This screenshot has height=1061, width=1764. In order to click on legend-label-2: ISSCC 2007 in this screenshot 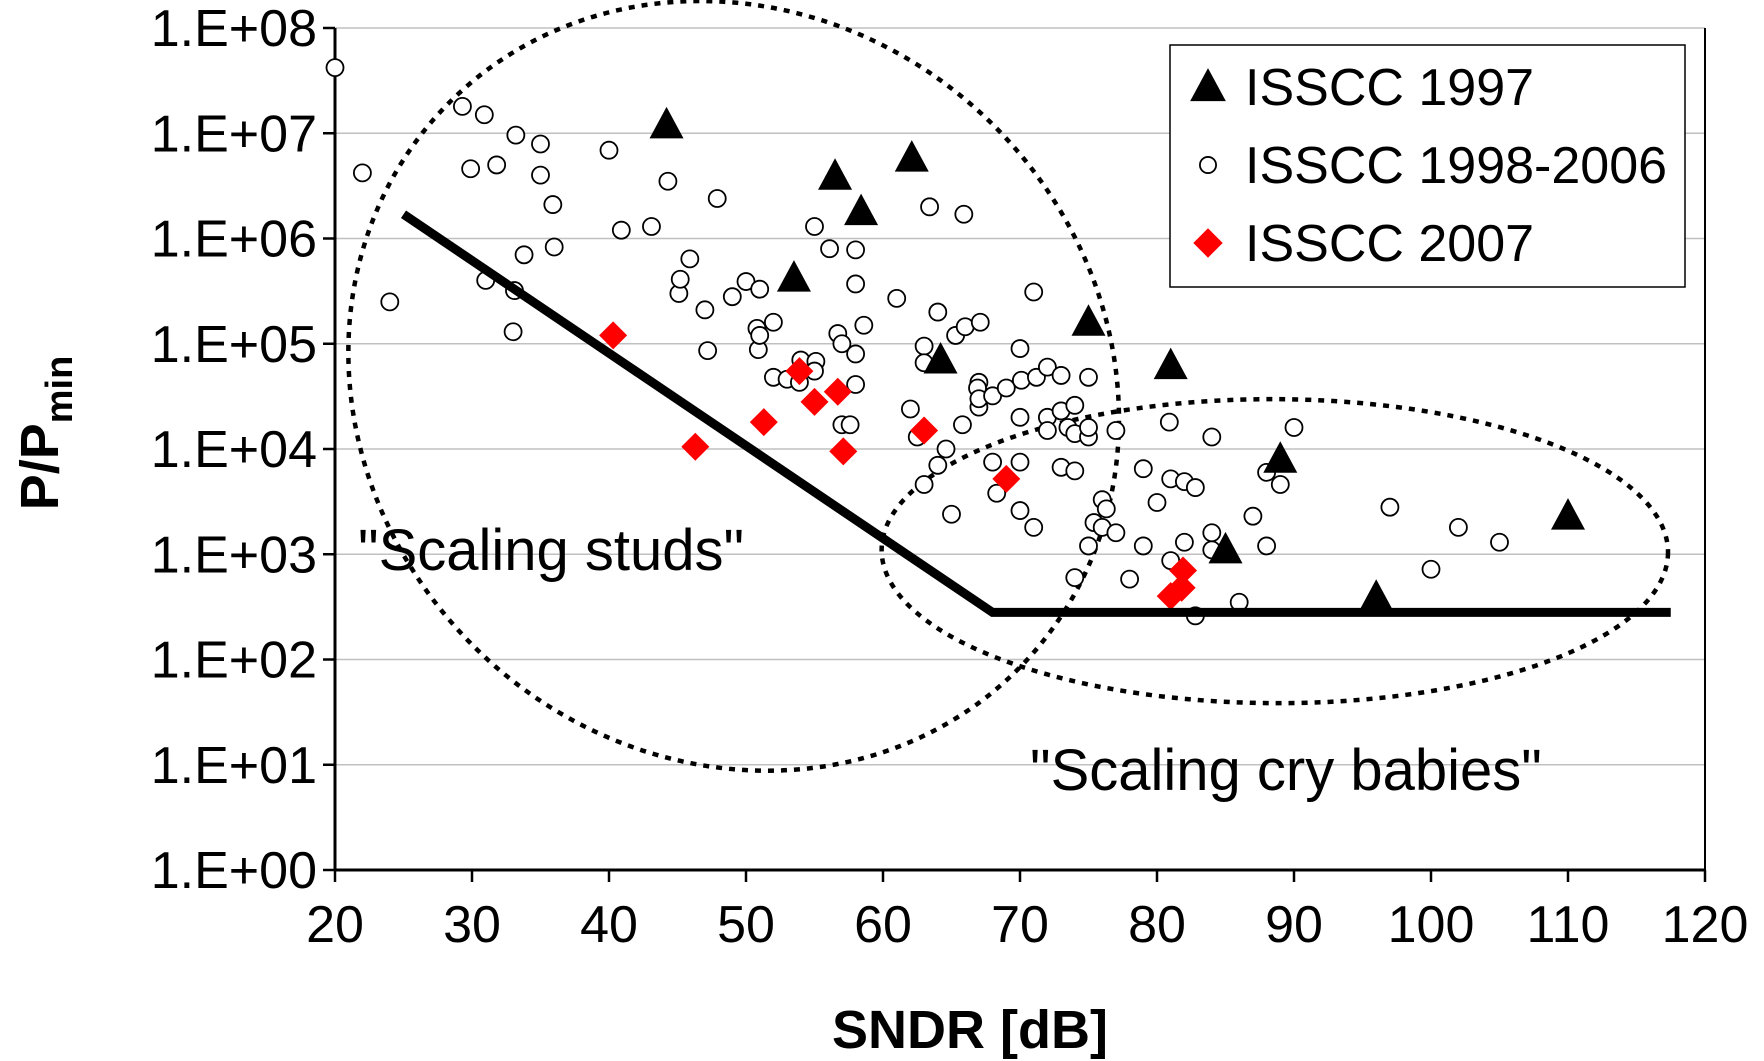, I will do `click(1389, 244)`.